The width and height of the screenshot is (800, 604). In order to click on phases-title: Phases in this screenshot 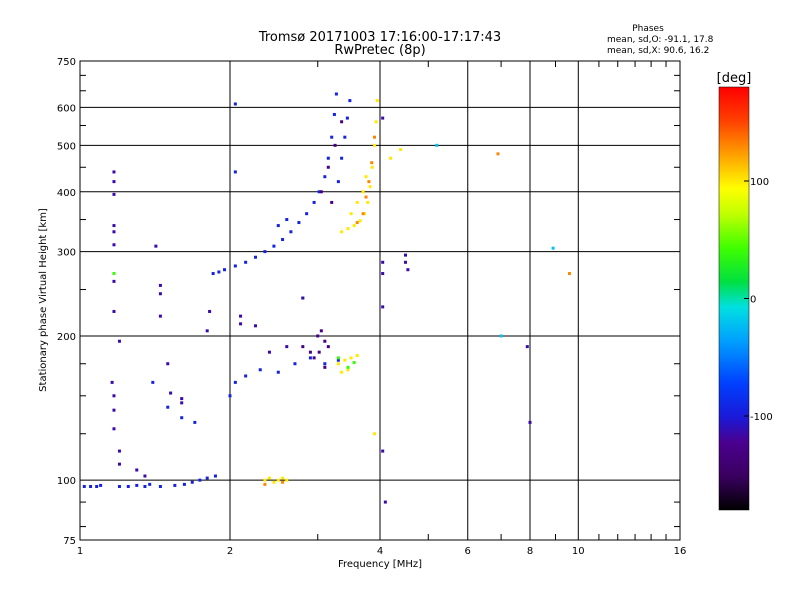, I will do `click(648, 29)`.